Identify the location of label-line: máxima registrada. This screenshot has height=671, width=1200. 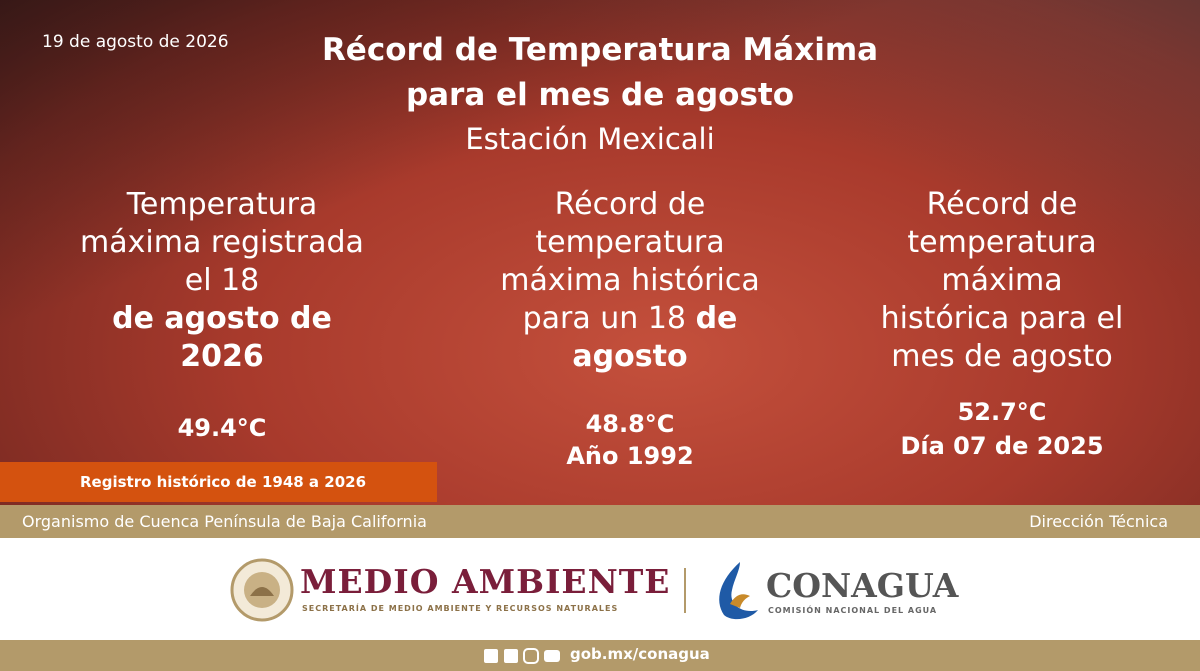
(222, 243).